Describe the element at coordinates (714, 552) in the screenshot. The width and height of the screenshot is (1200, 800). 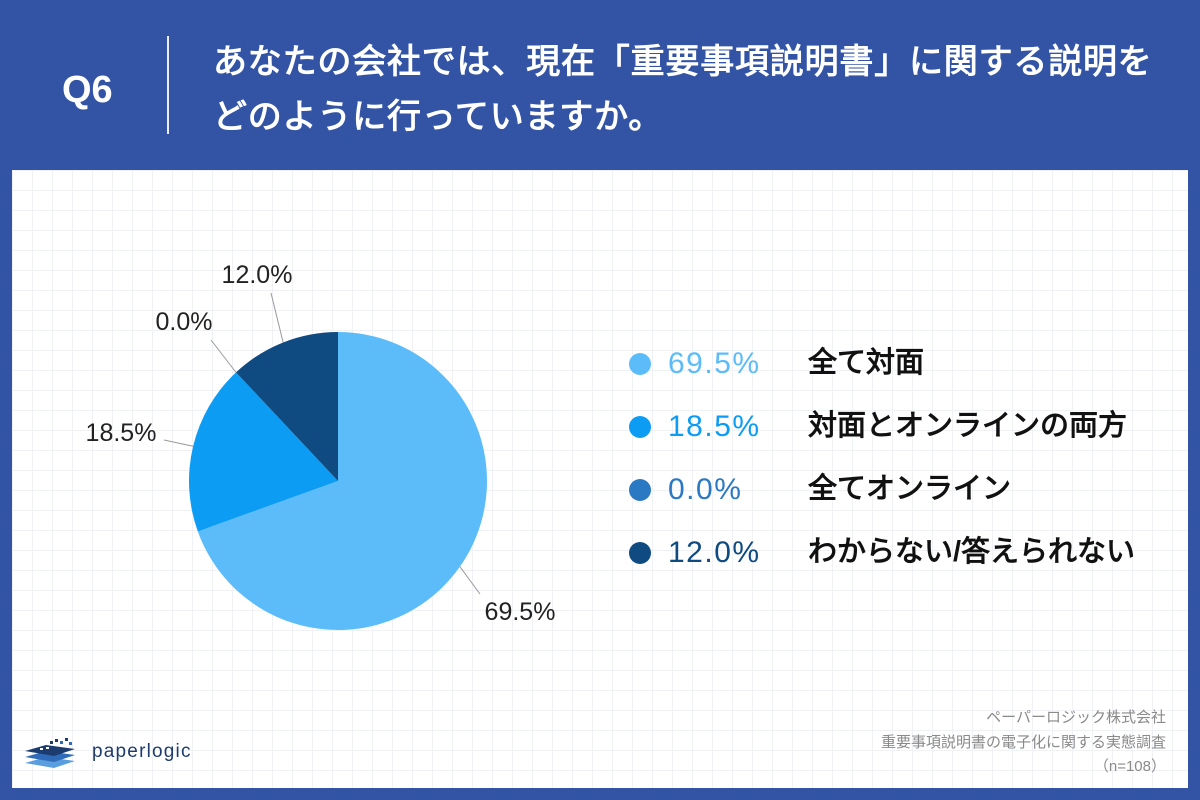
I see `legend-value: 12.0%` at that location.